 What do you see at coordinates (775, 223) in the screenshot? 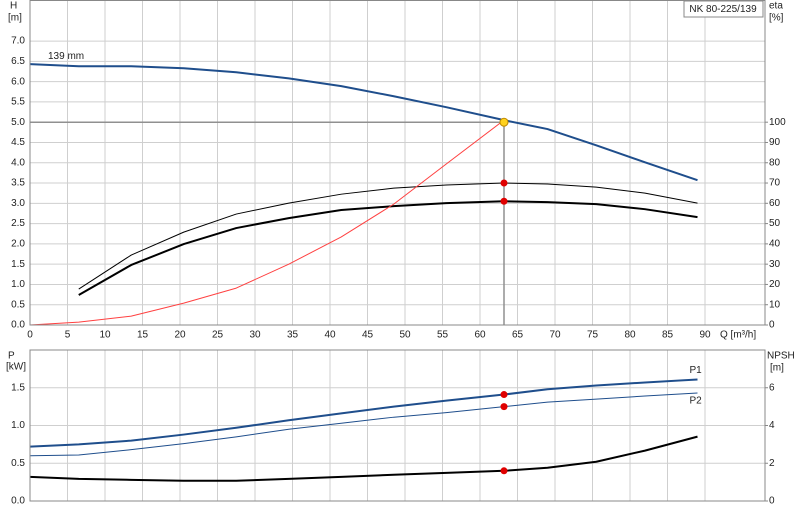
I see `y2-tick-label: 50` at bounding box center [775, 223].